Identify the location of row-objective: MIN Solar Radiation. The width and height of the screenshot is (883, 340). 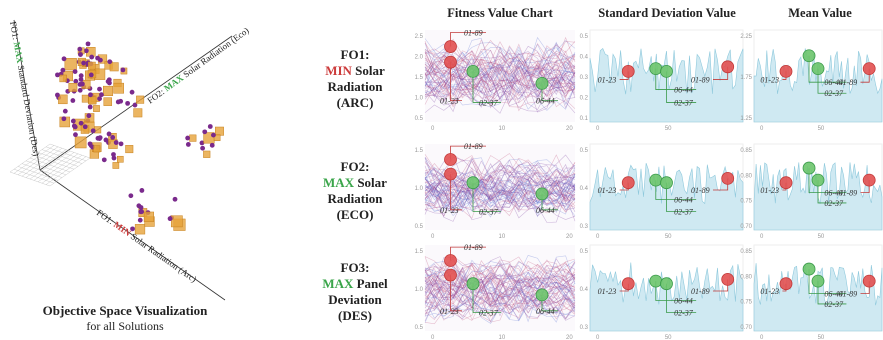
(355, 79).